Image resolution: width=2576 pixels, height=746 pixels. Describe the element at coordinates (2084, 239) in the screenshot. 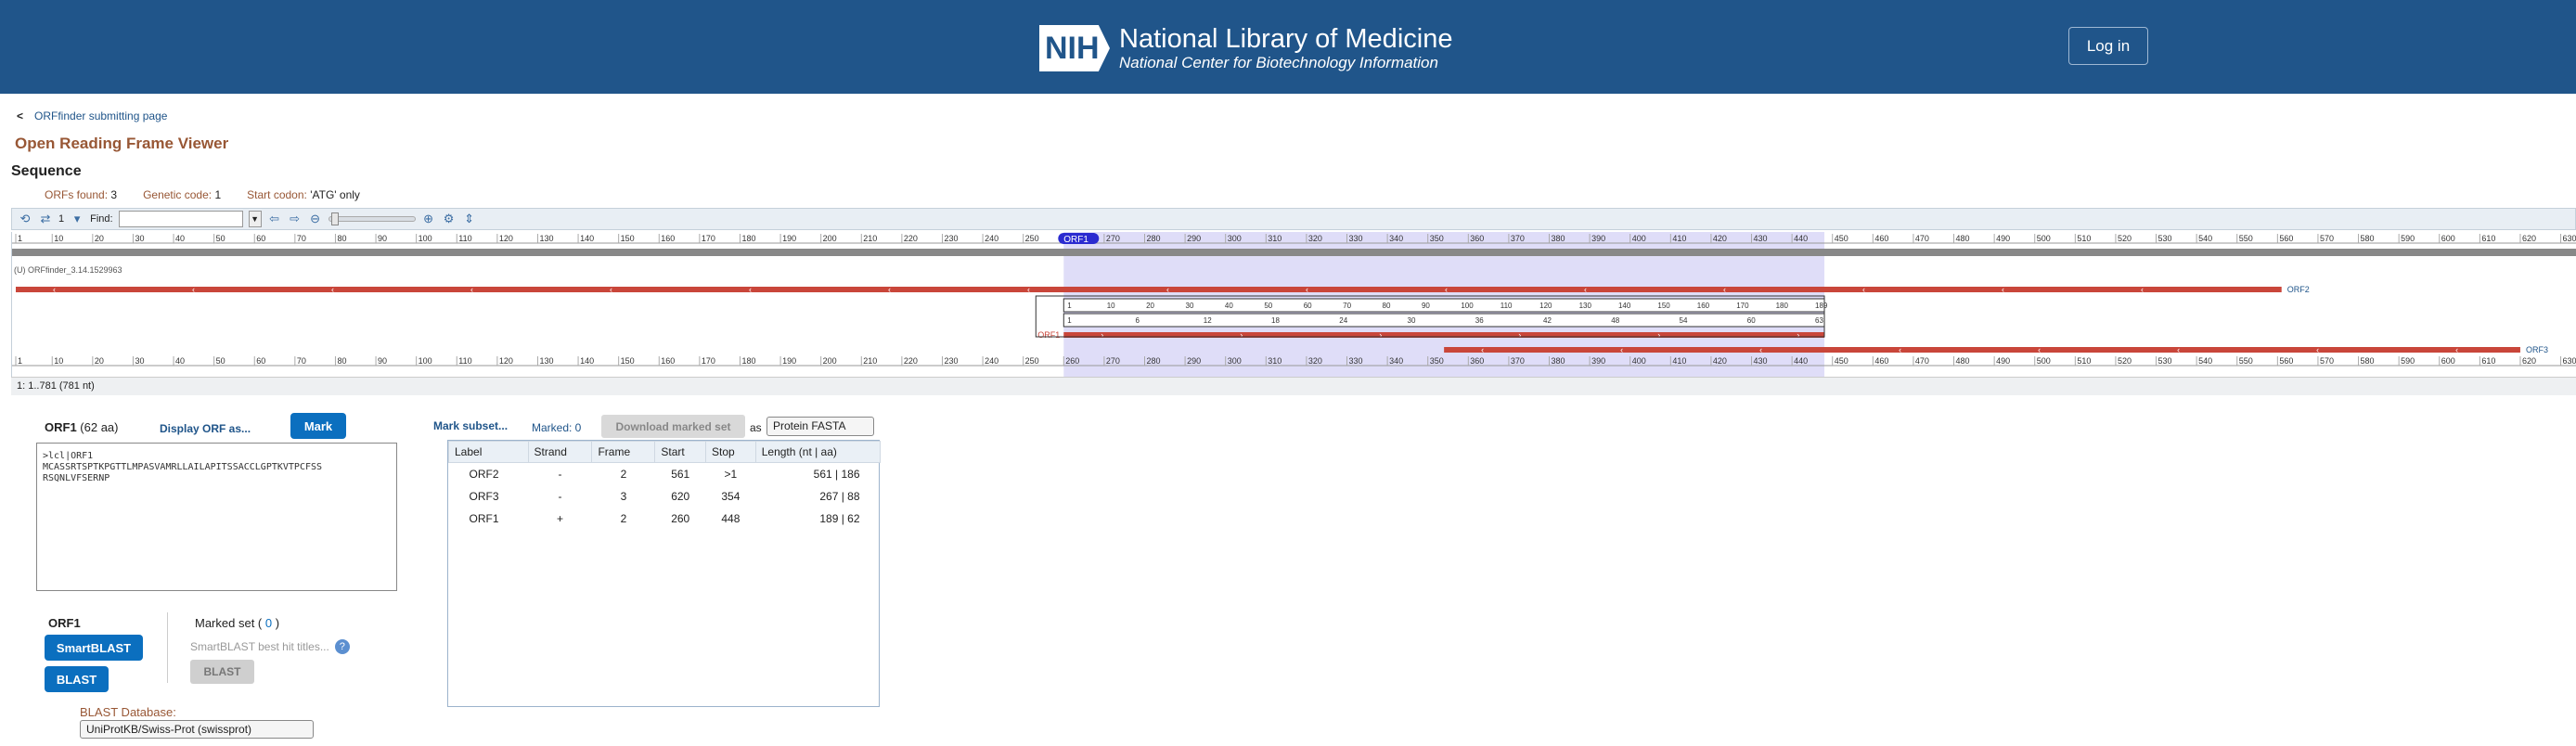

I see `top-ruler-tick-label: 510` at that location.